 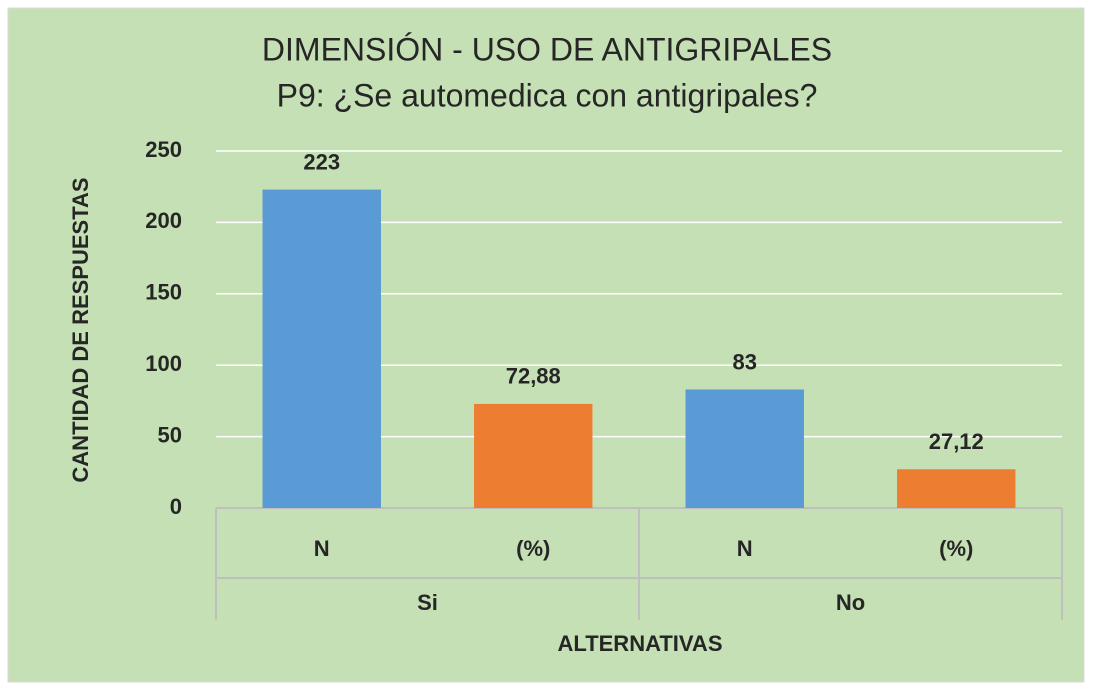 What do you see at coordinates (321, 161) in the screenshot?
I see `data-label: 223` at bounding box center [321, 161].